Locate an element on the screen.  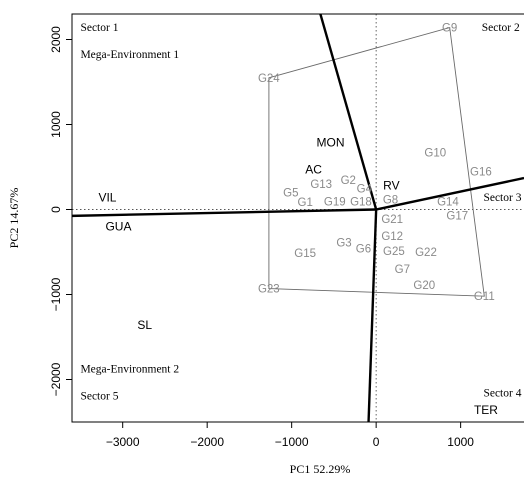
y-tick-label: −1000 is located at coordinates (56, 294).